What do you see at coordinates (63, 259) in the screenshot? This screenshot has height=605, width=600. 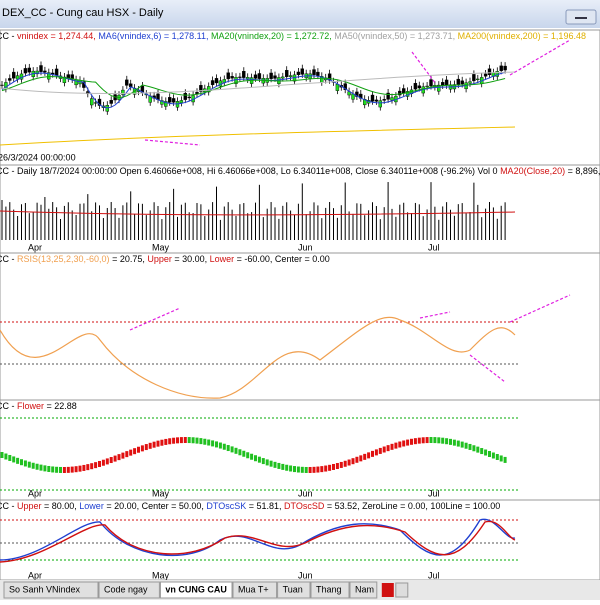 I see `header-segment: RSIS(13,25,2,30,-60,0)` at bounding box center [63, 259].